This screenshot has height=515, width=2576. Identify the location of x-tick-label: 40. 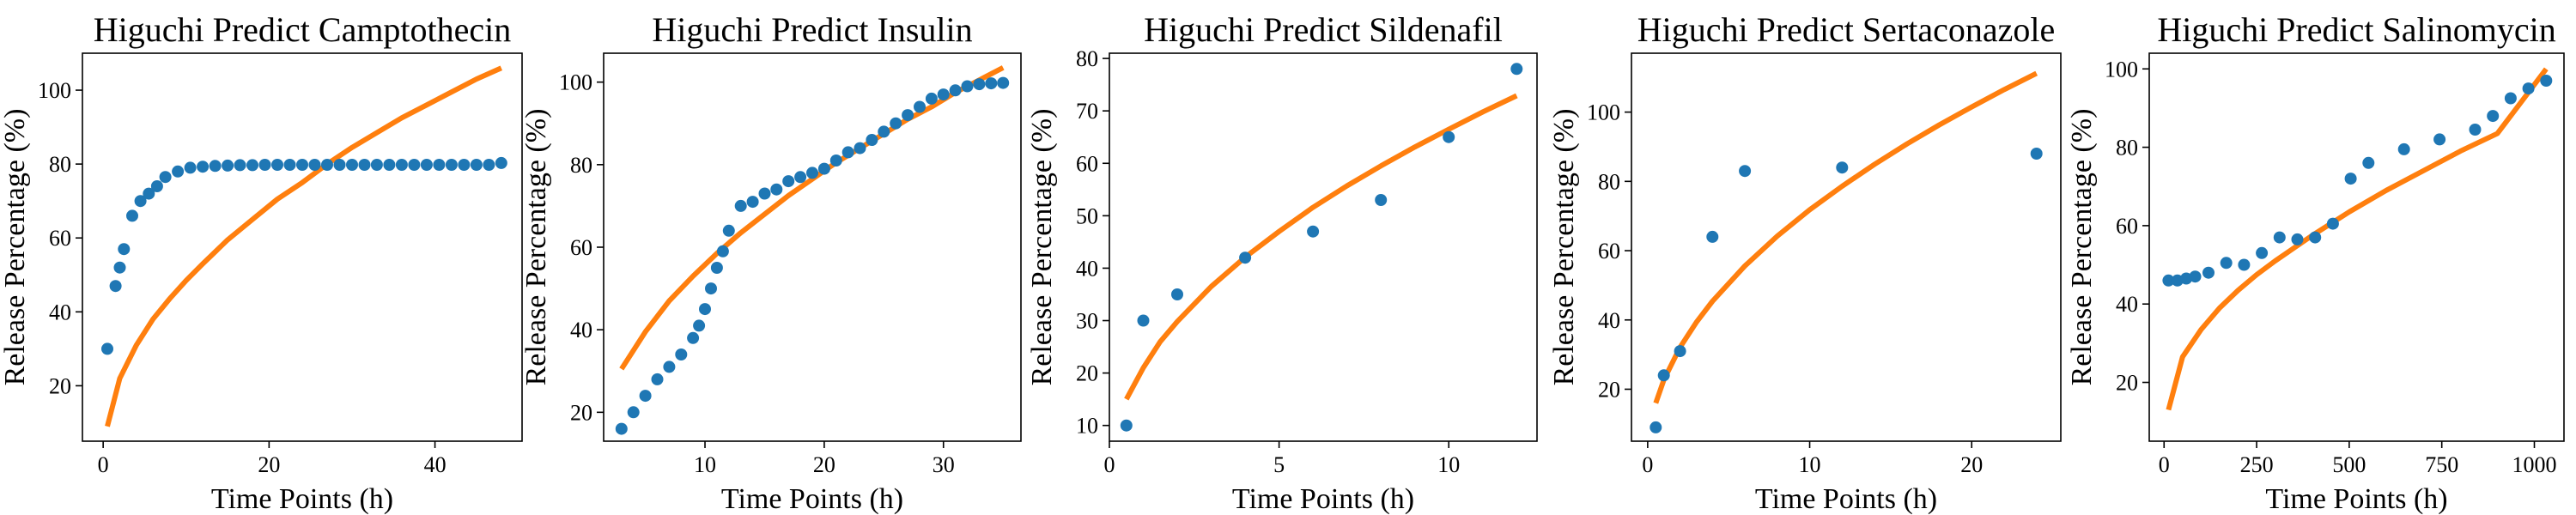
(435, 464).